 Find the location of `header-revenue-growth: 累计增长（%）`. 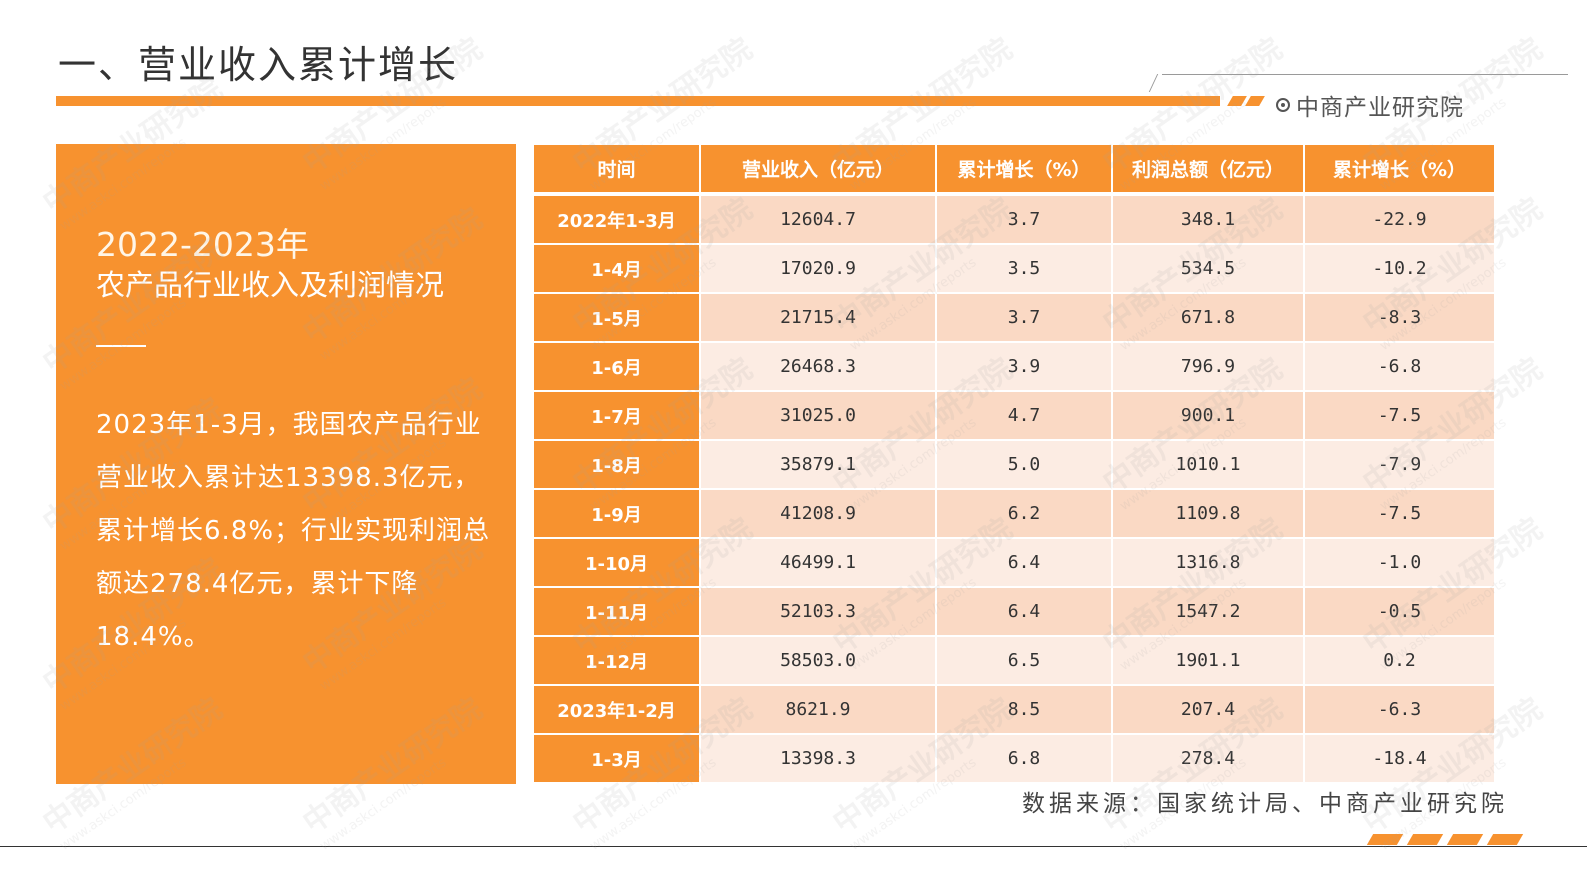

header-revenue-growth: 累计增长（%） is located at coordinates (1024, 170).